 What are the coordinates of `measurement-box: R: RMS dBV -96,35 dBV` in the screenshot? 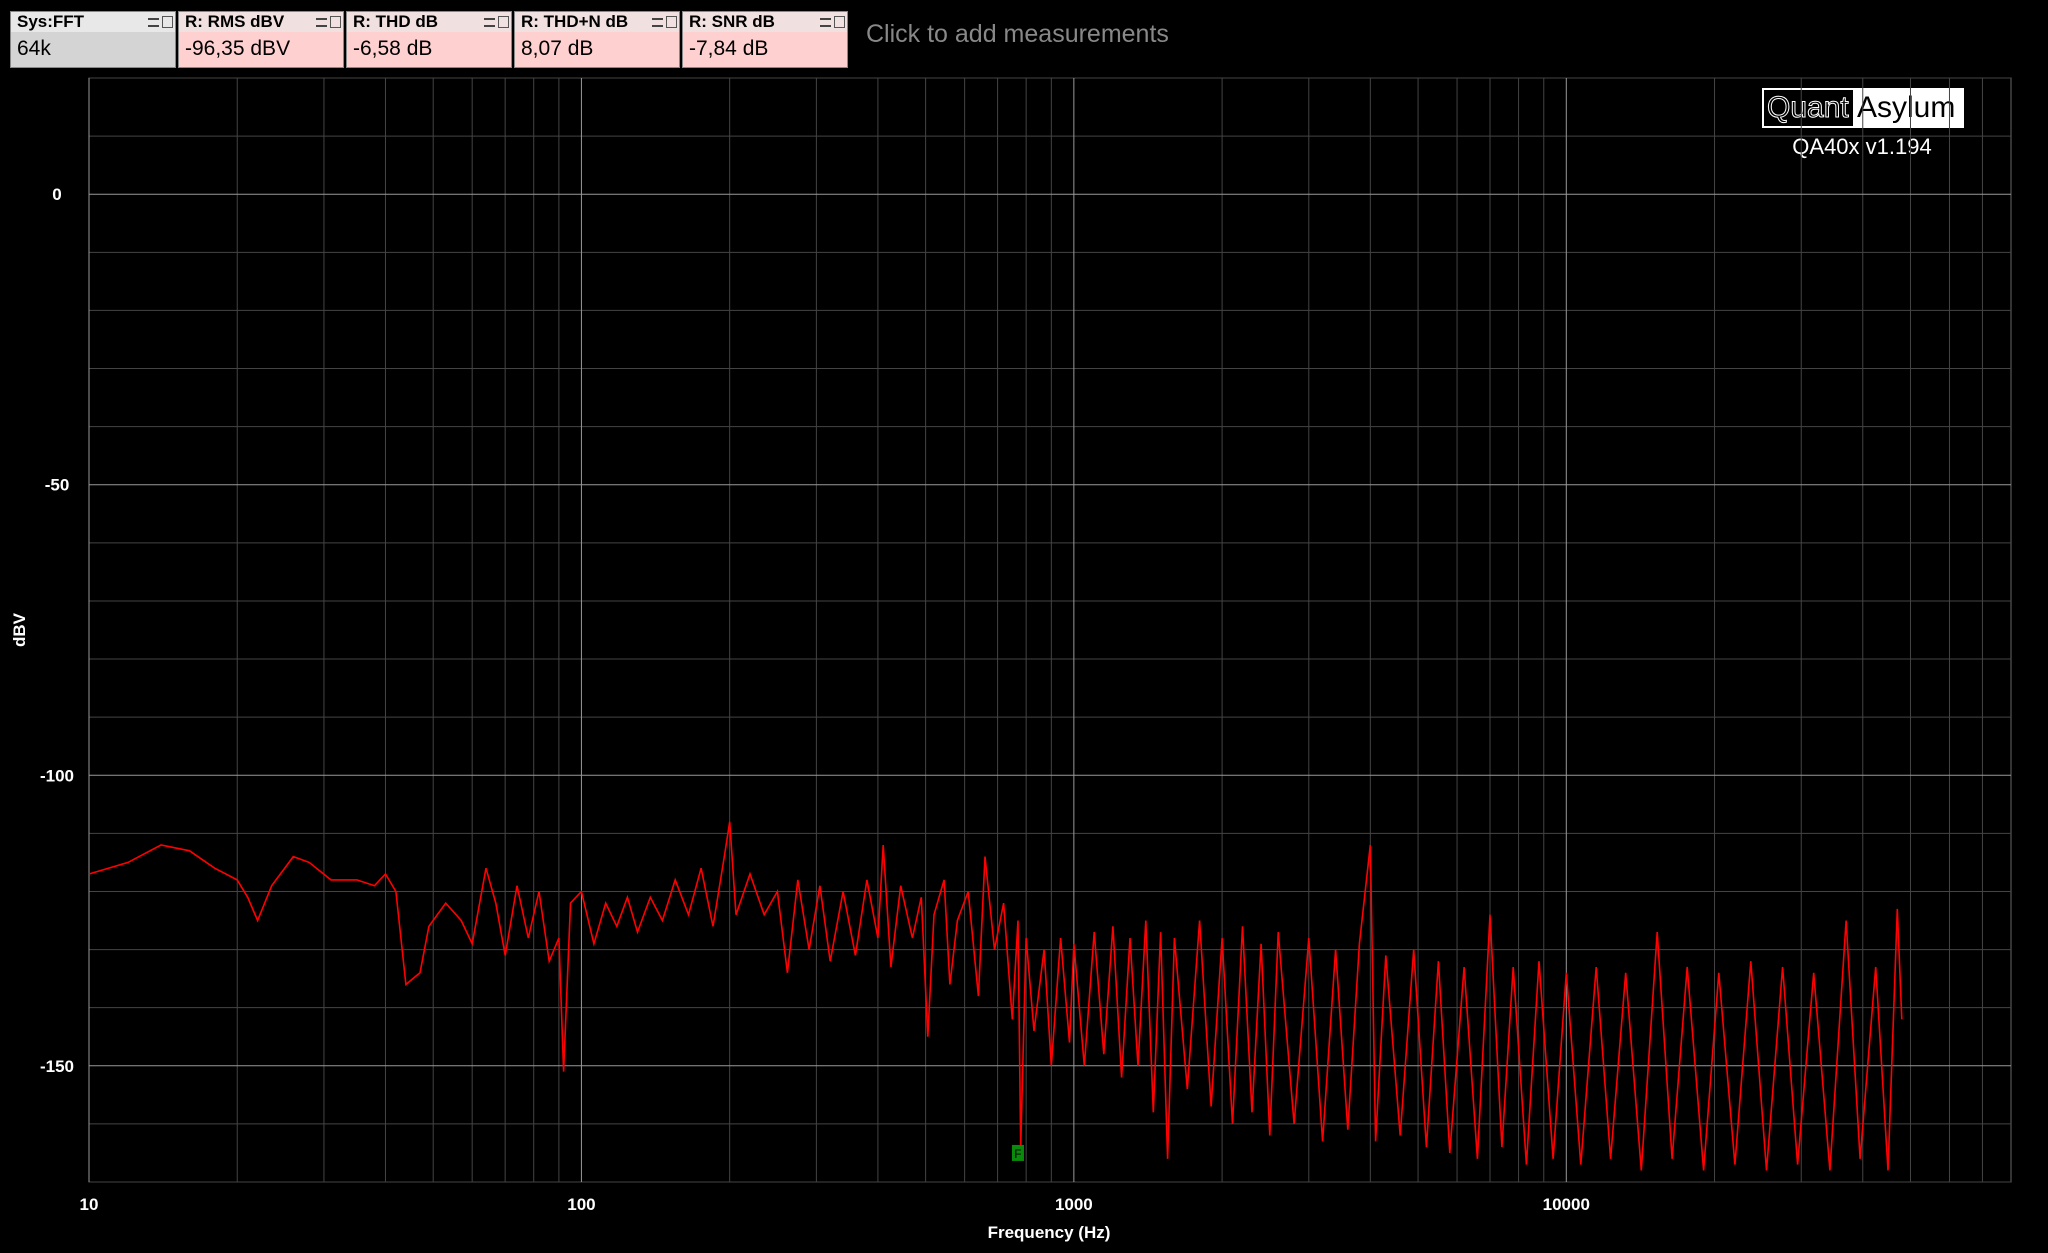 It's located at (261, 39).